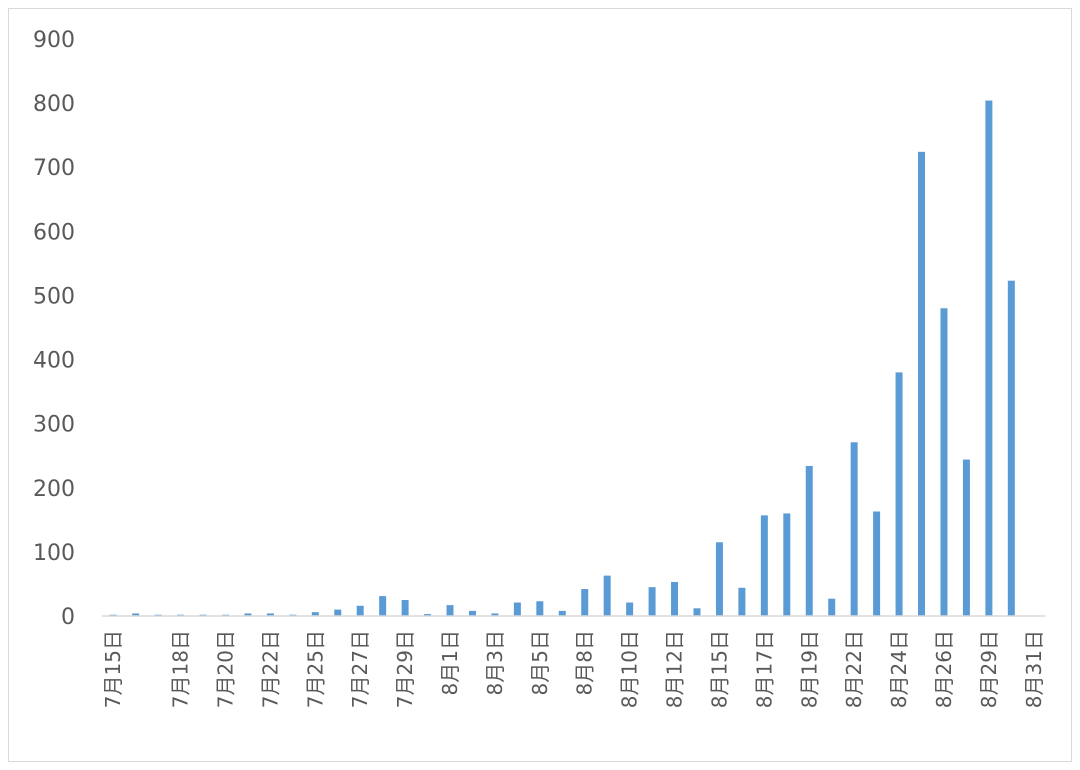 The width and height of the screenshot is (1080, 770). What do you see at coordinates (315, 669) in the screenshot?
I see `x-tick-label: 7月25日` at bounding box center [315, 669].